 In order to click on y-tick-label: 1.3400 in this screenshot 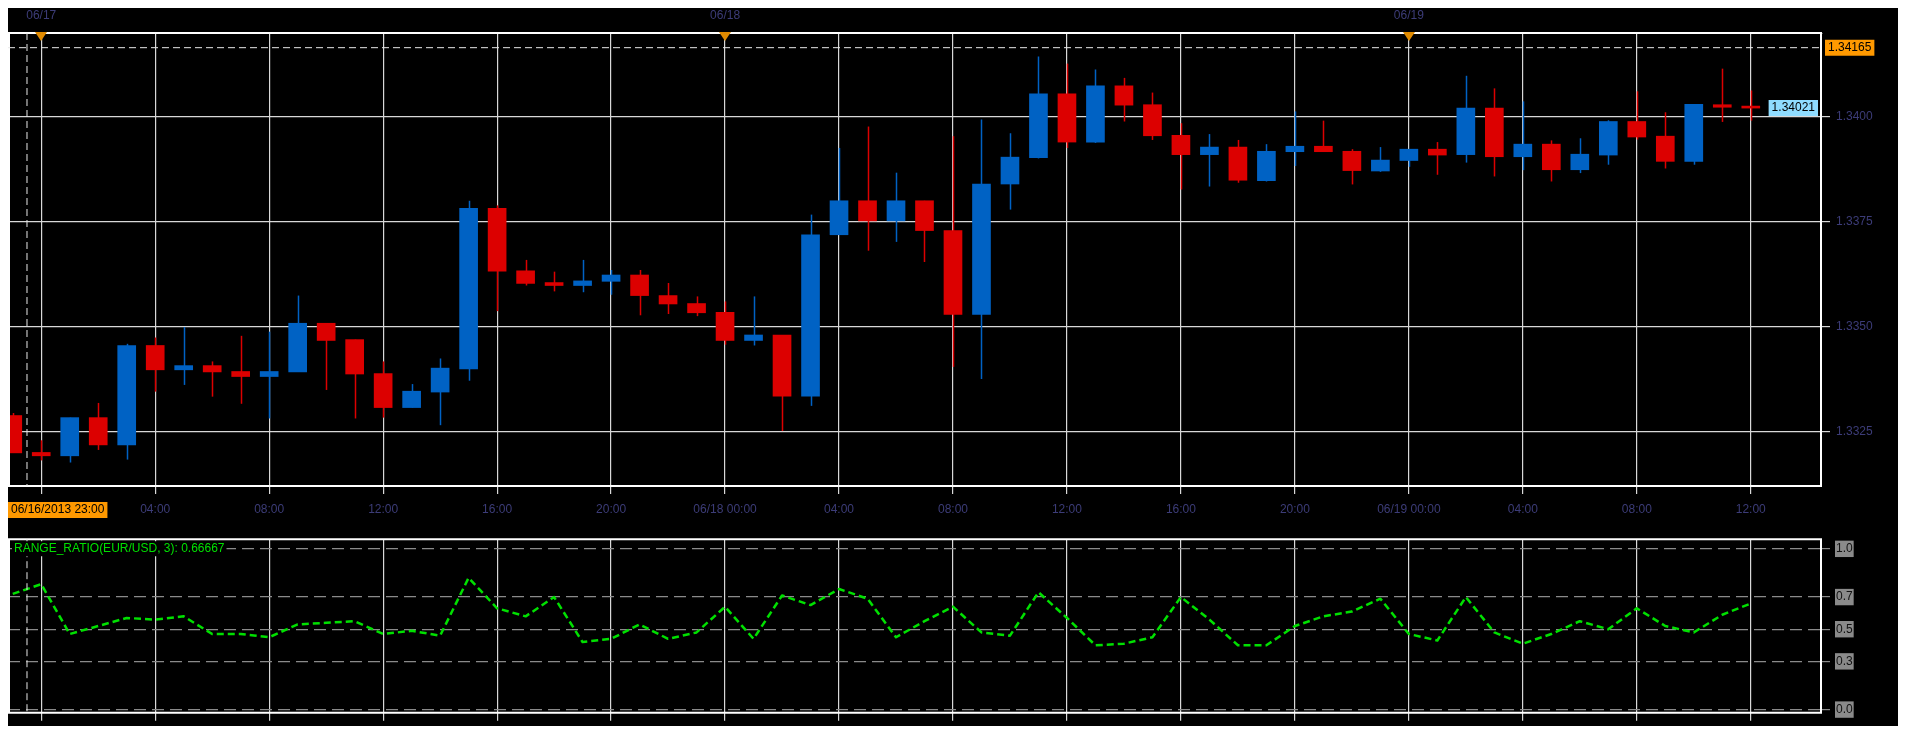, I will do `click(1855, 116)`.